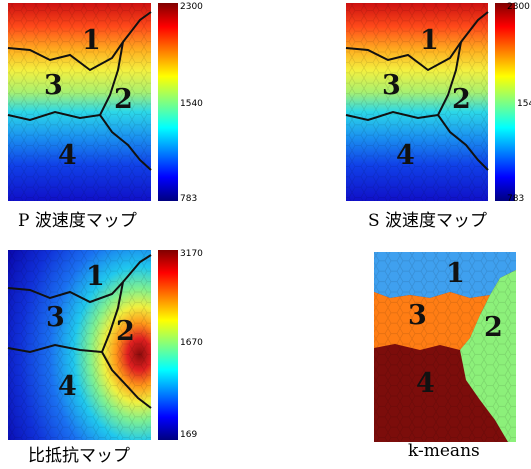 This screenshot has height=469, width=531. I want to click on panel-caption: k-means, so click(444, 451).